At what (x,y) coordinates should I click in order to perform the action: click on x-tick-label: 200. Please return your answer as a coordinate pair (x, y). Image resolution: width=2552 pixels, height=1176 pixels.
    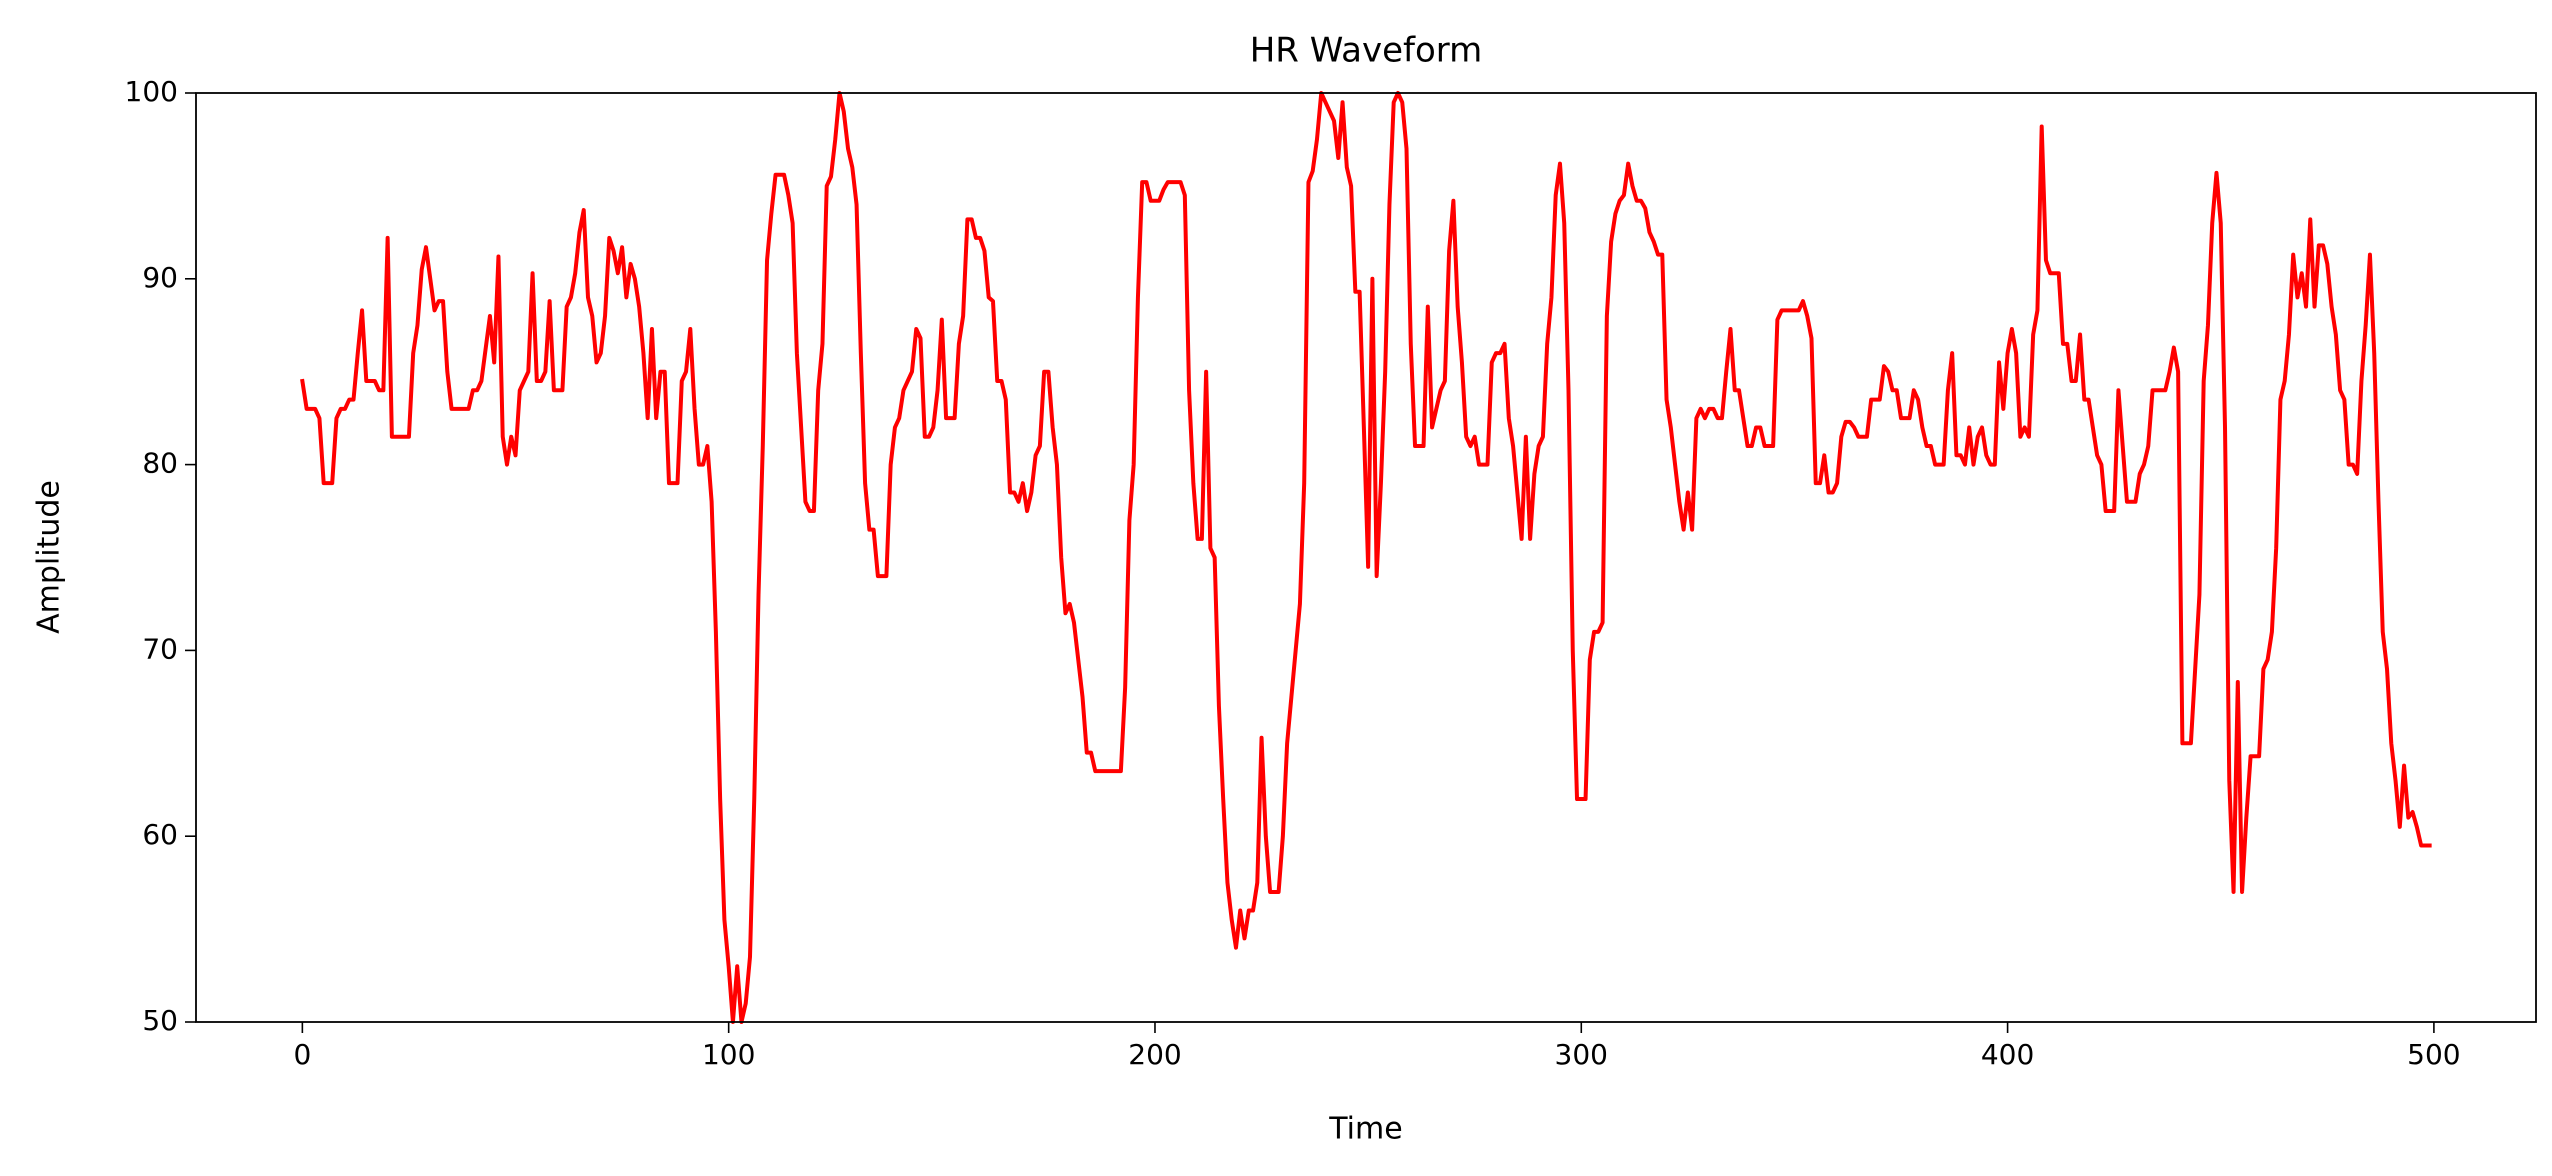
    Looking at the image, I should click on (1154, 1054).